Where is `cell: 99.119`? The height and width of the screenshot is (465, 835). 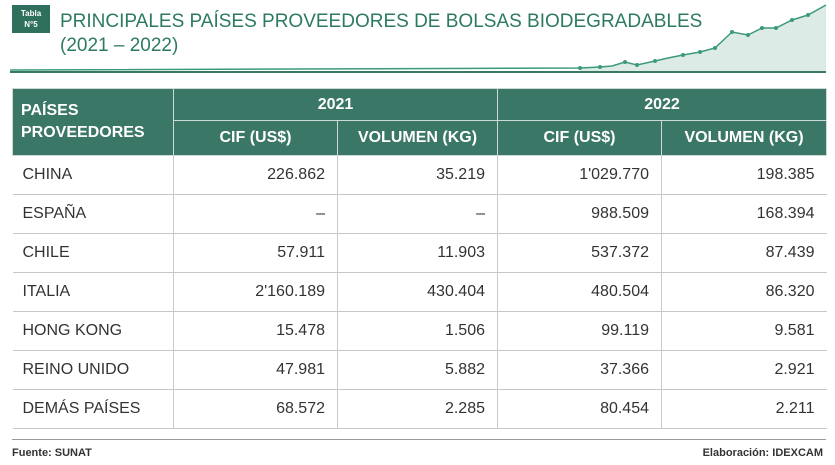 cell: 99.119 is located at coordinates (579, 331).